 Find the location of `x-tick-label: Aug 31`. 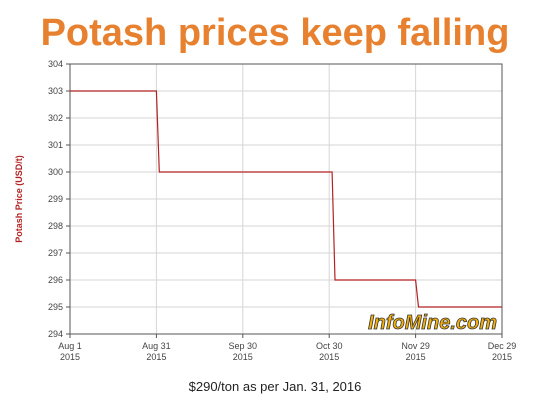

x-tick-label: Aug 31 is located at coordinates (156, 346).